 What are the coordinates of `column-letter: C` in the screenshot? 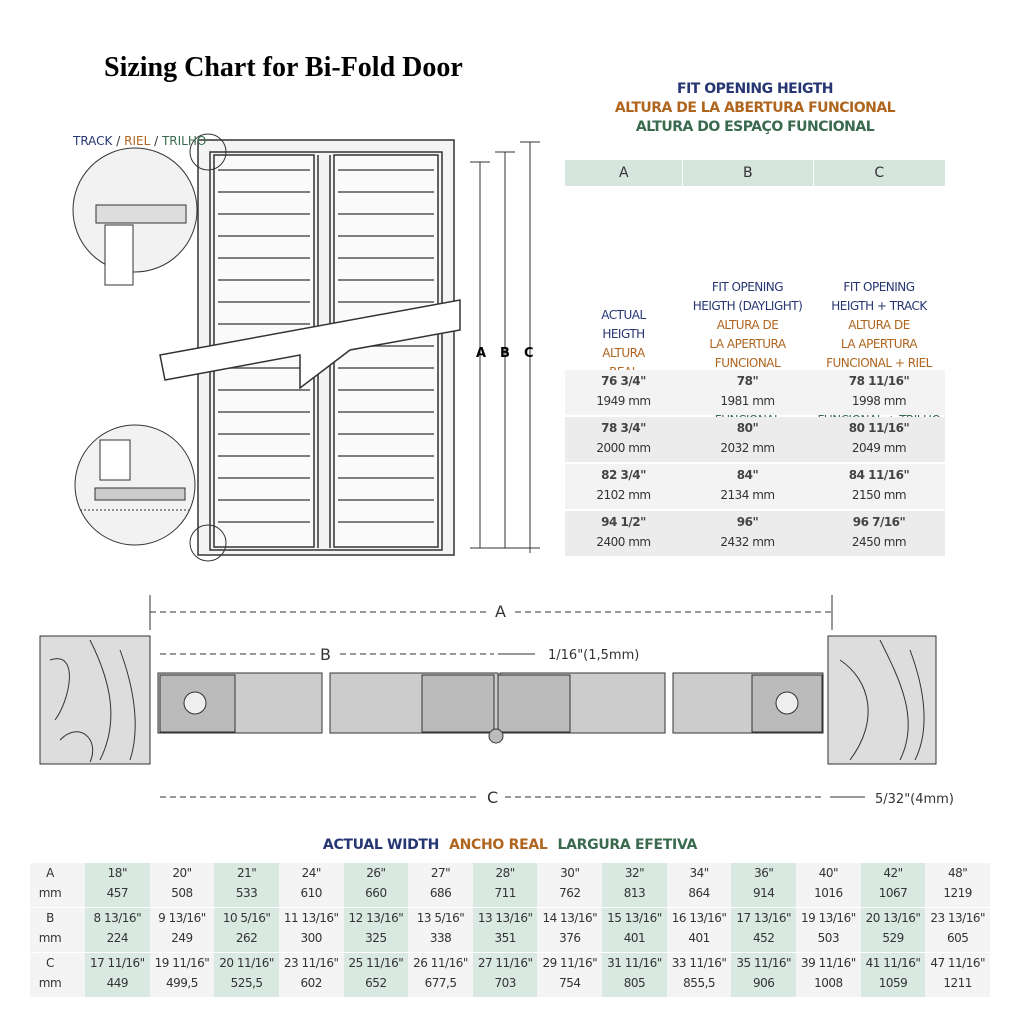 It's located at (879, 173).